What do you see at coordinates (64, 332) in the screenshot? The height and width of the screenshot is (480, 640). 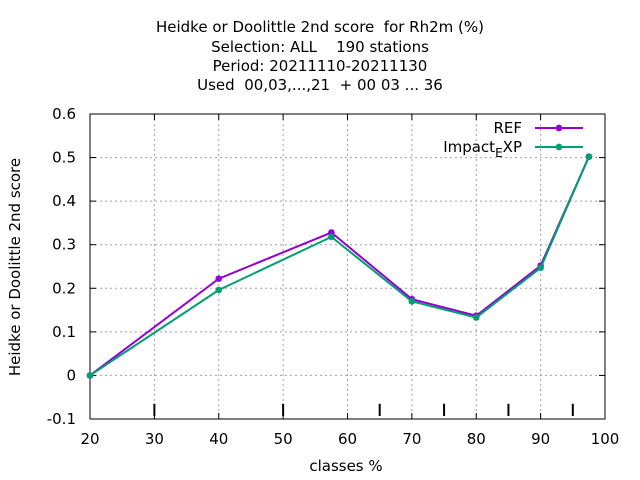 I see `y-tick-label: 0.1` at bounding box center [64, 332].